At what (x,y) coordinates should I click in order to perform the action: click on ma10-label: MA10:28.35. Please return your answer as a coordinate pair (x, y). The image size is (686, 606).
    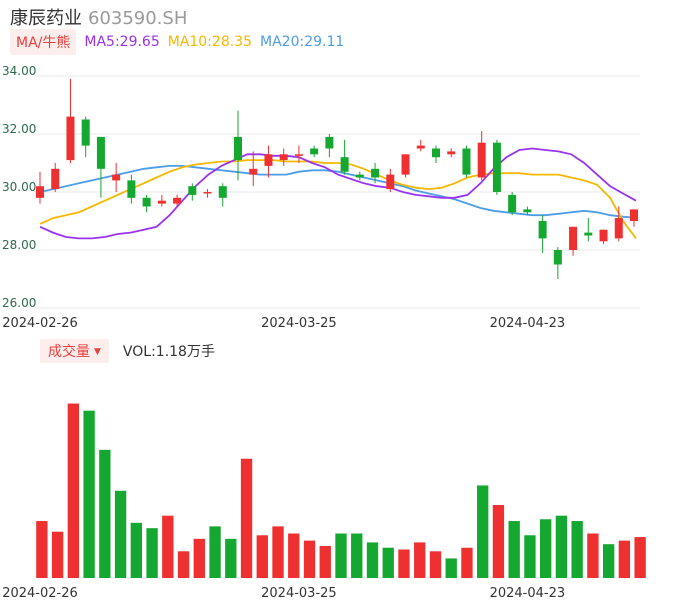
    Looking at the image, I should click on (210, 42).